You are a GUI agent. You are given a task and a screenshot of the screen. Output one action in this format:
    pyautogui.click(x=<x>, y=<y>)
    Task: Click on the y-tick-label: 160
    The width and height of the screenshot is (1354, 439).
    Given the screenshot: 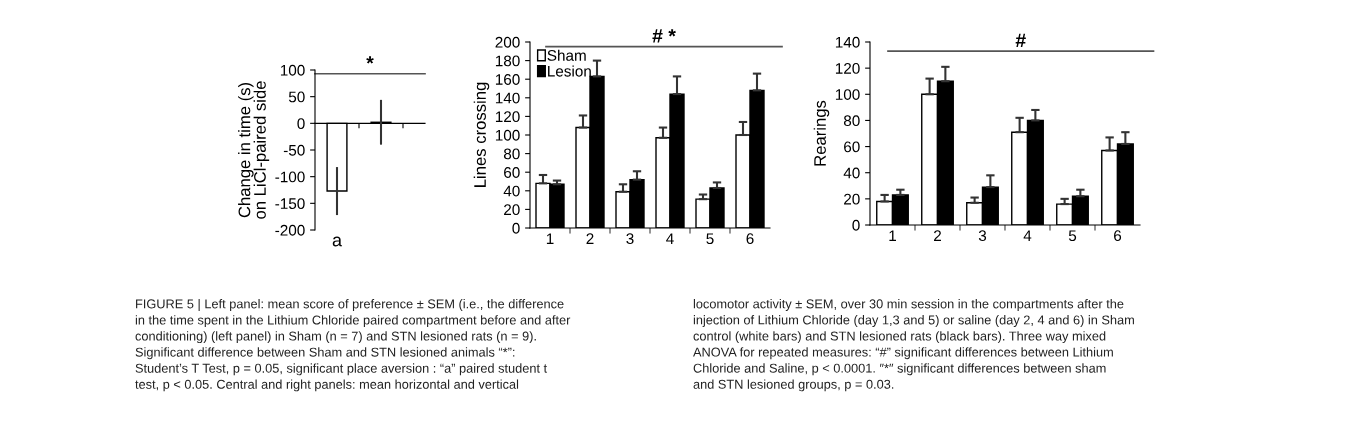 What is the action you would take?
    pyautogui.click(x=507, y=79)
    